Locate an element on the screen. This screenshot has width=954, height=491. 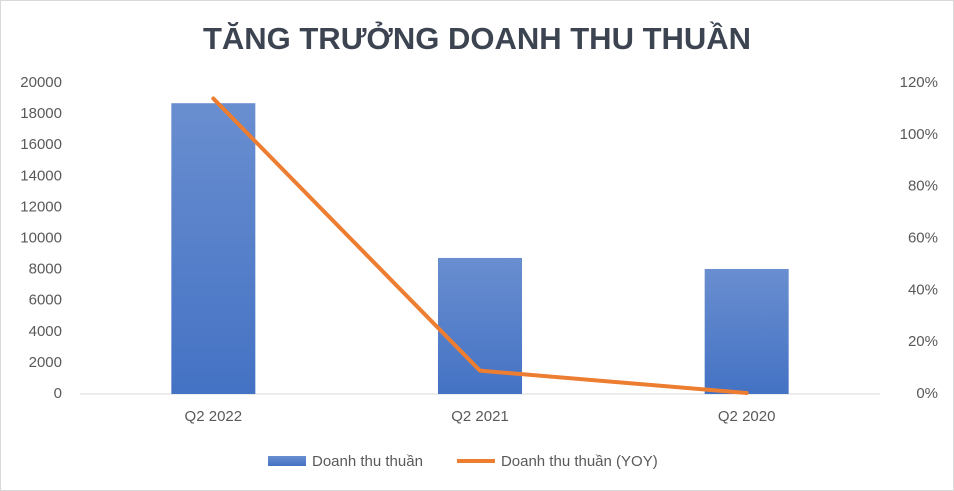
y-tick-label: 20000 is located at coordinates (41, 82).